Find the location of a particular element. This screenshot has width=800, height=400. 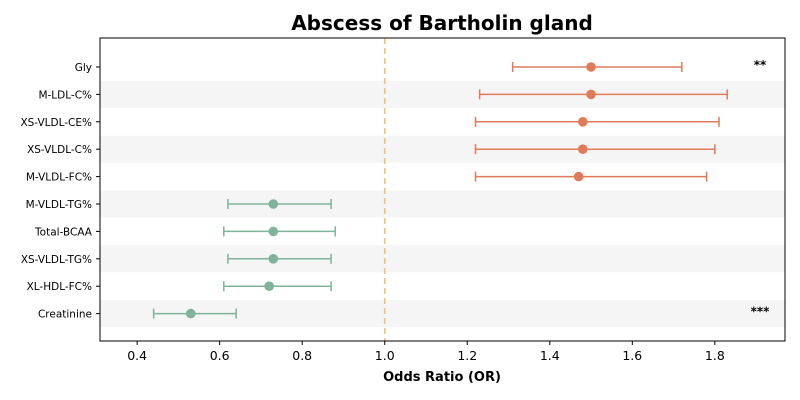

y-tick-label: M-LDL-C% is located at coordinates (65, 95).